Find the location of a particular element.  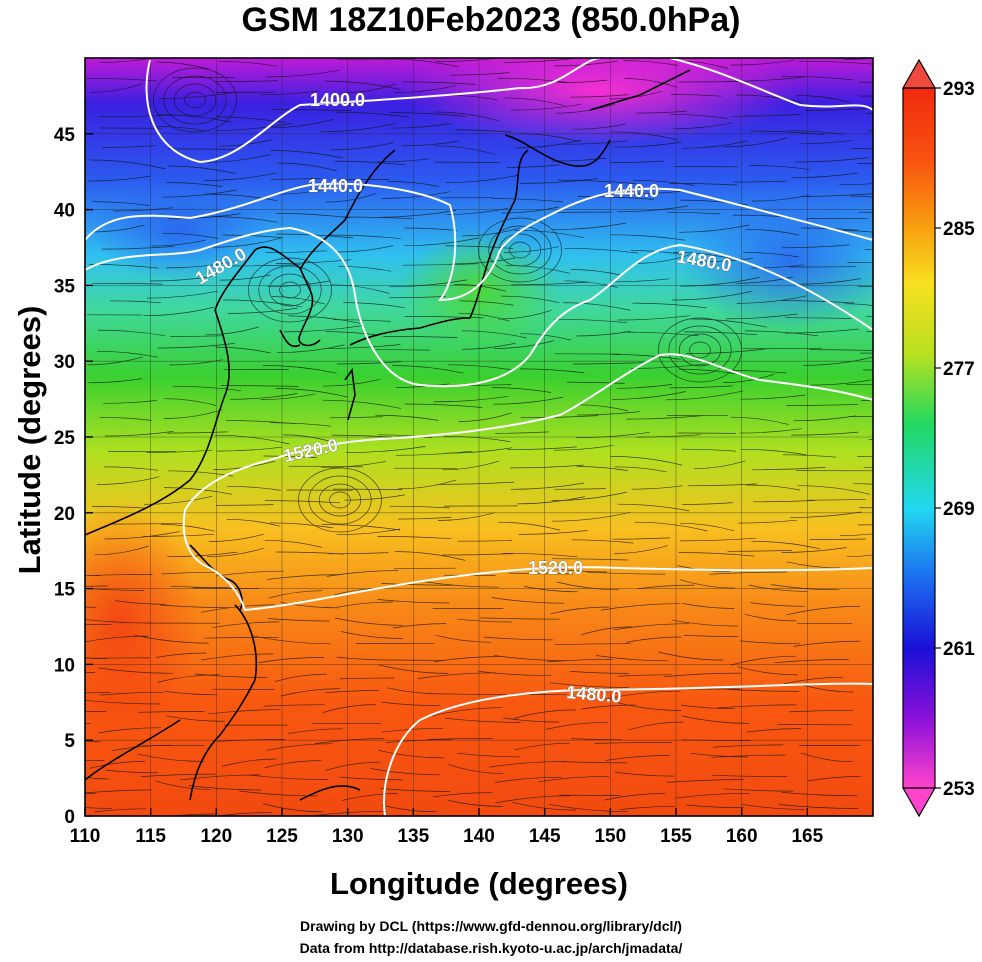

colorbar-gradient is located at coordinates (919, 438).